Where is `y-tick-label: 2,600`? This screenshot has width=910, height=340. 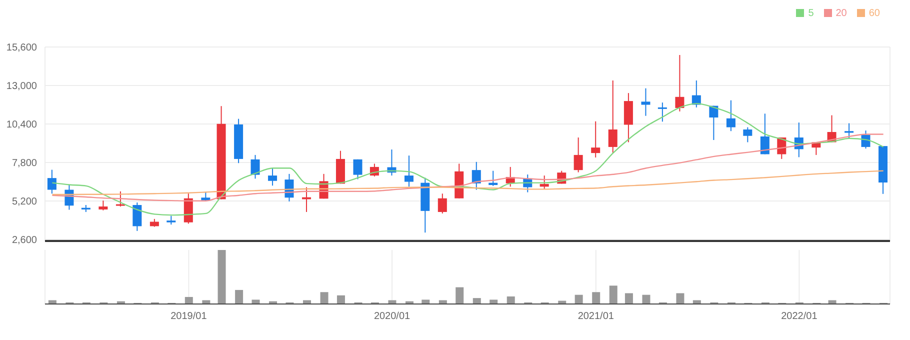 y-tick-label: 2,600 is located at coordinates (25, 240).